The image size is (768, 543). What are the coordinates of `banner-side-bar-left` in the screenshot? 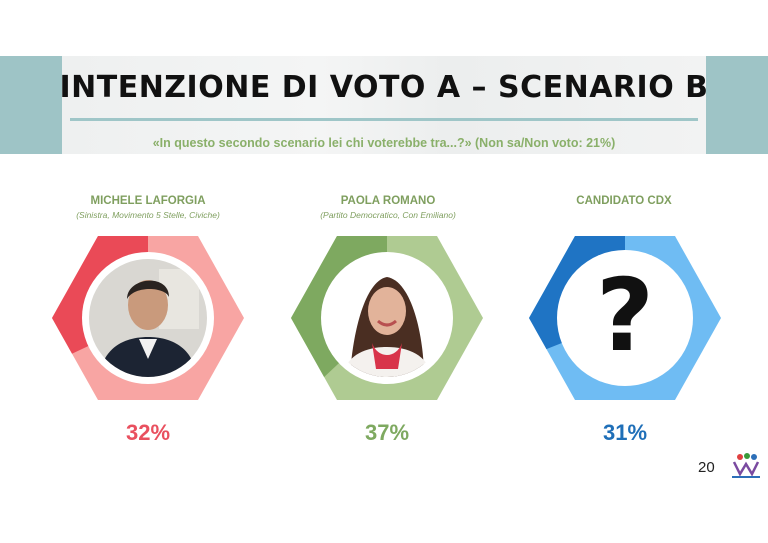 It's located at (31, 105).